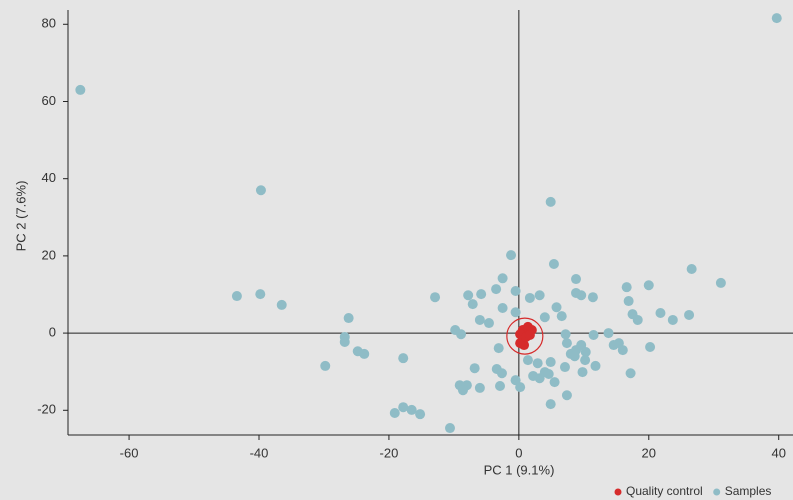  I want to click on x-axis-label: PC 1 (9.1%), so click(519, 469).